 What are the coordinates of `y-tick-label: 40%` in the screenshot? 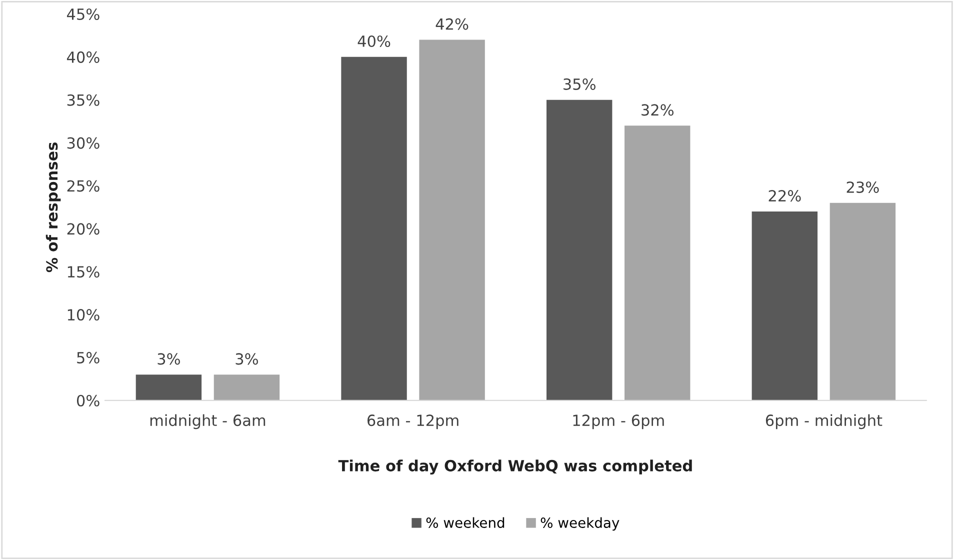 It's located at (83, 57).